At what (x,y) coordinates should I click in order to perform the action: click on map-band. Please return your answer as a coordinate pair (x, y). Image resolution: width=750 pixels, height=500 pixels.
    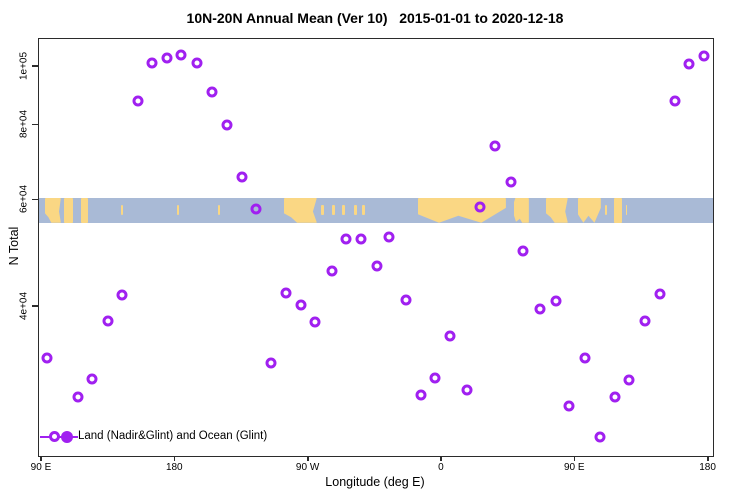
    Looking at the image, I should click on (376, 210).